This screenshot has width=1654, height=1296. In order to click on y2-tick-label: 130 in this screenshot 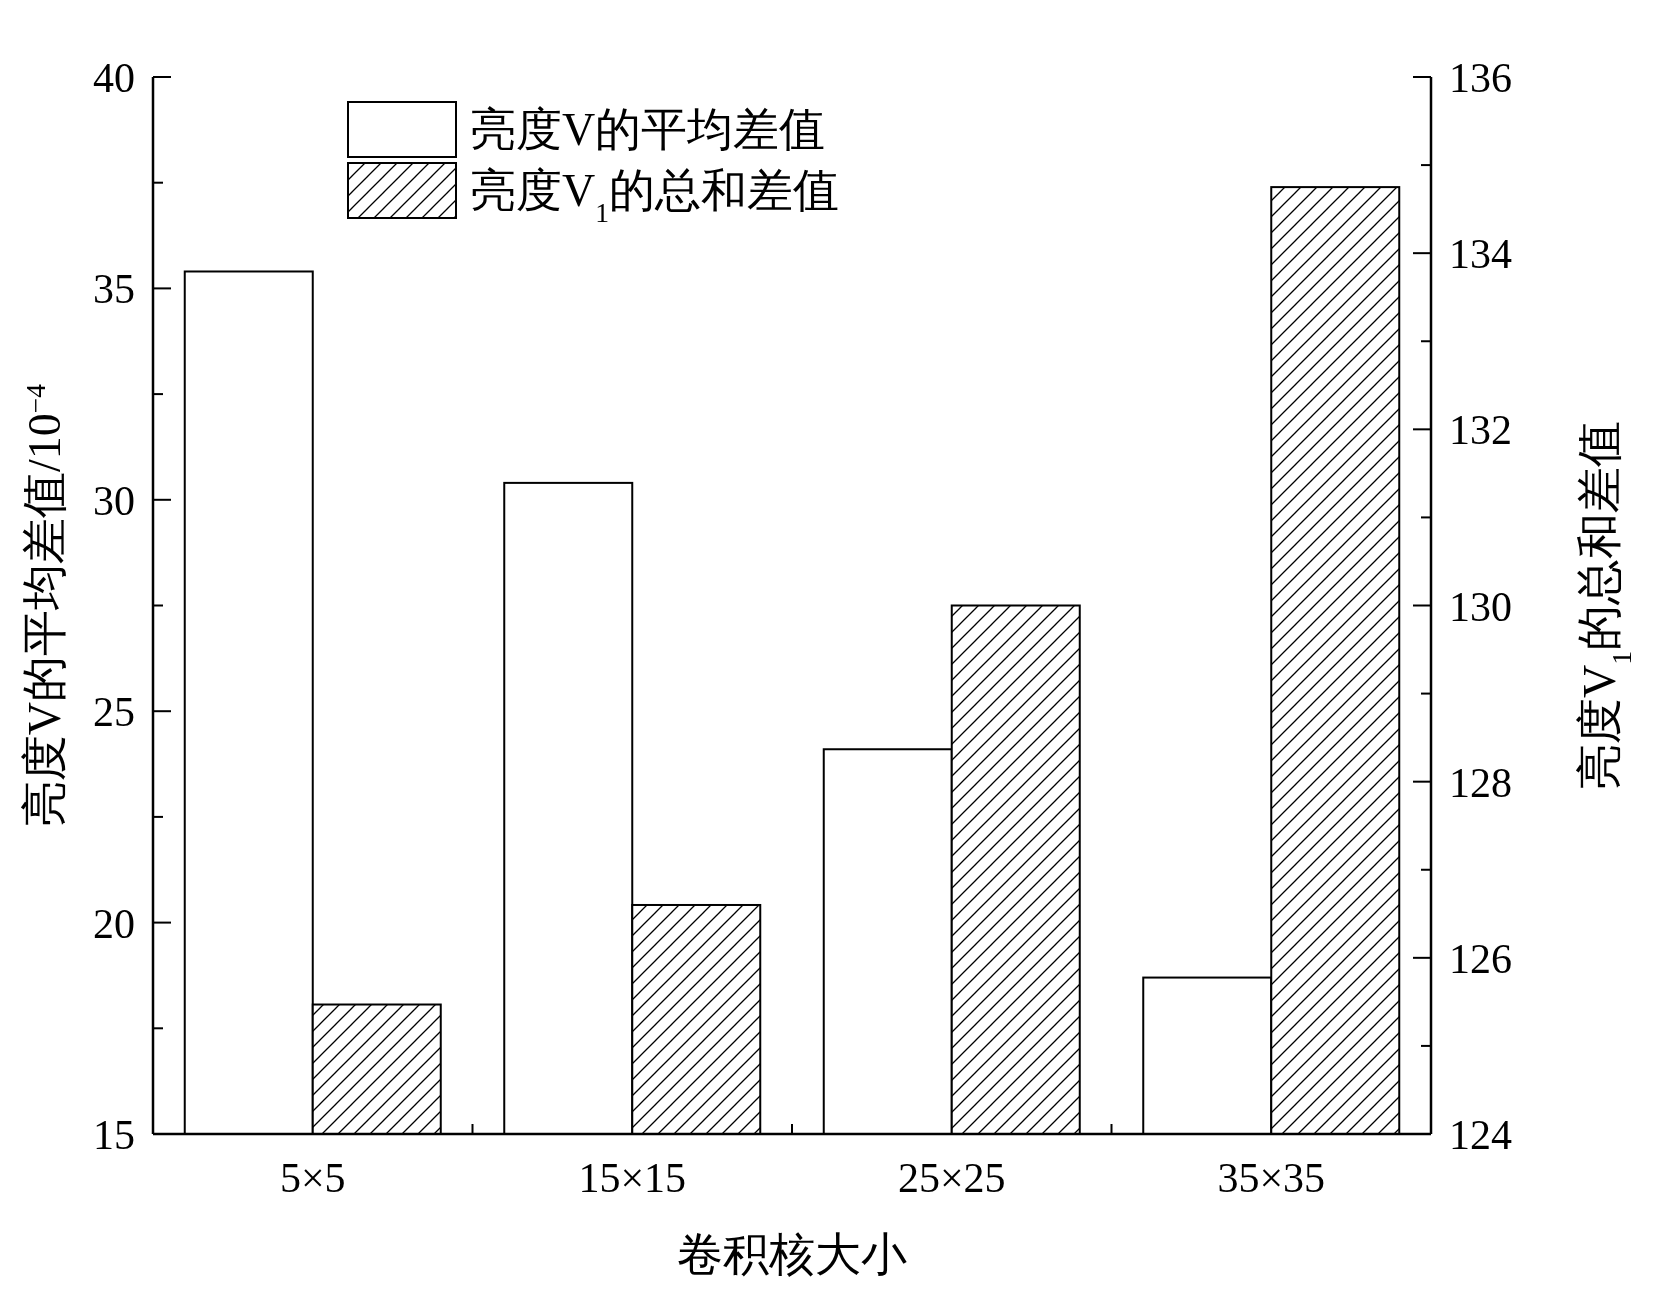, I will do `click(1480, 606)`.